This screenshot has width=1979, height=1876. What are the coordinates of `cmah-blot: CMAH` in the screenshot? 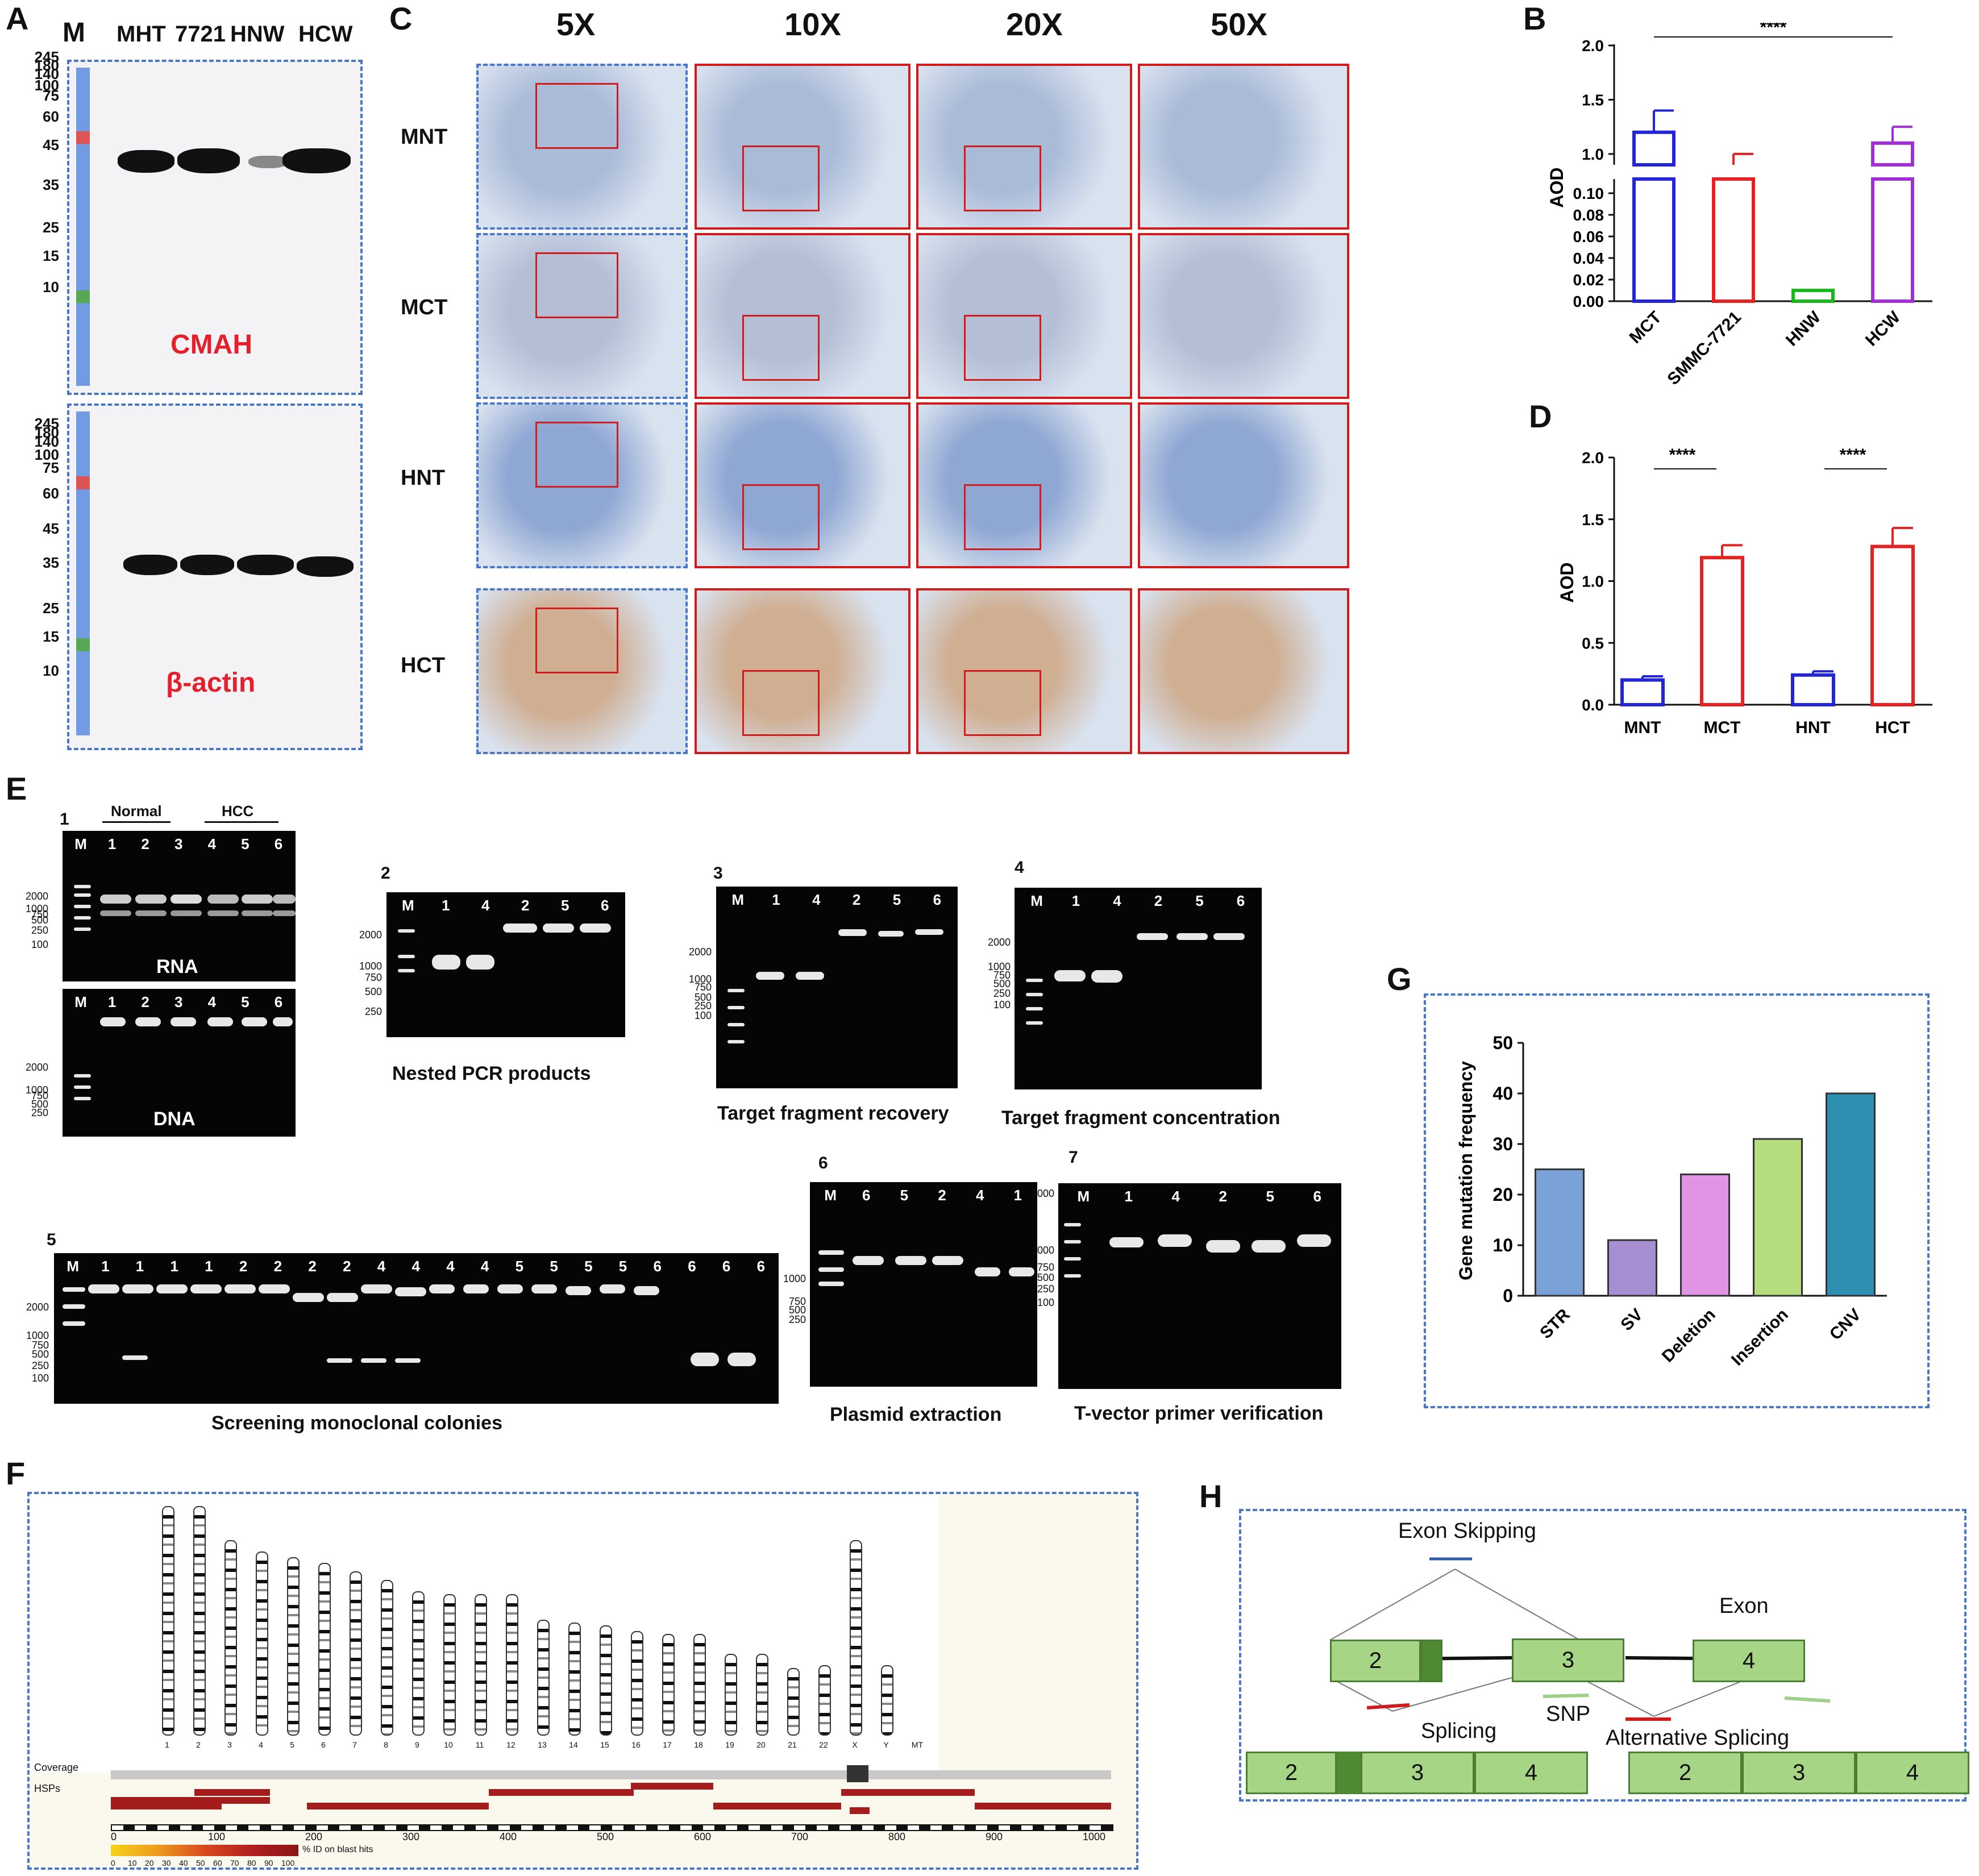 It's located at (214, 228).